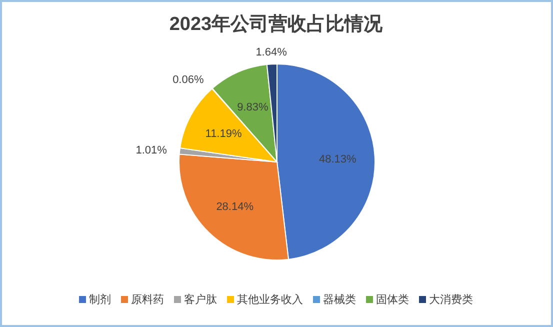 This screenshot has height=327, width=553. I want to click on legend-label: 大消费类, so click(451, 299).